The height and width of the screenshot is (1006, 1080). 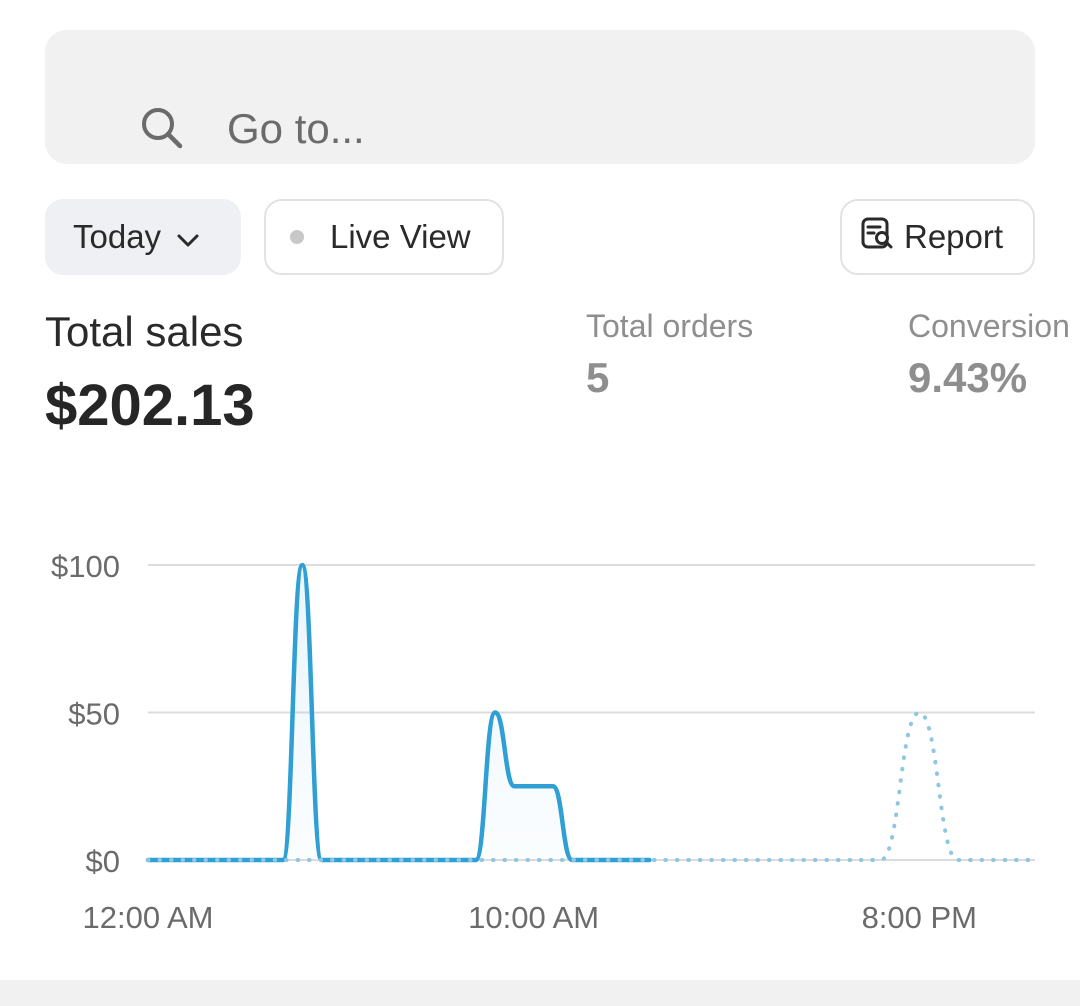 I want to click on y-tick-label: $0, so click(x=103, y=861).